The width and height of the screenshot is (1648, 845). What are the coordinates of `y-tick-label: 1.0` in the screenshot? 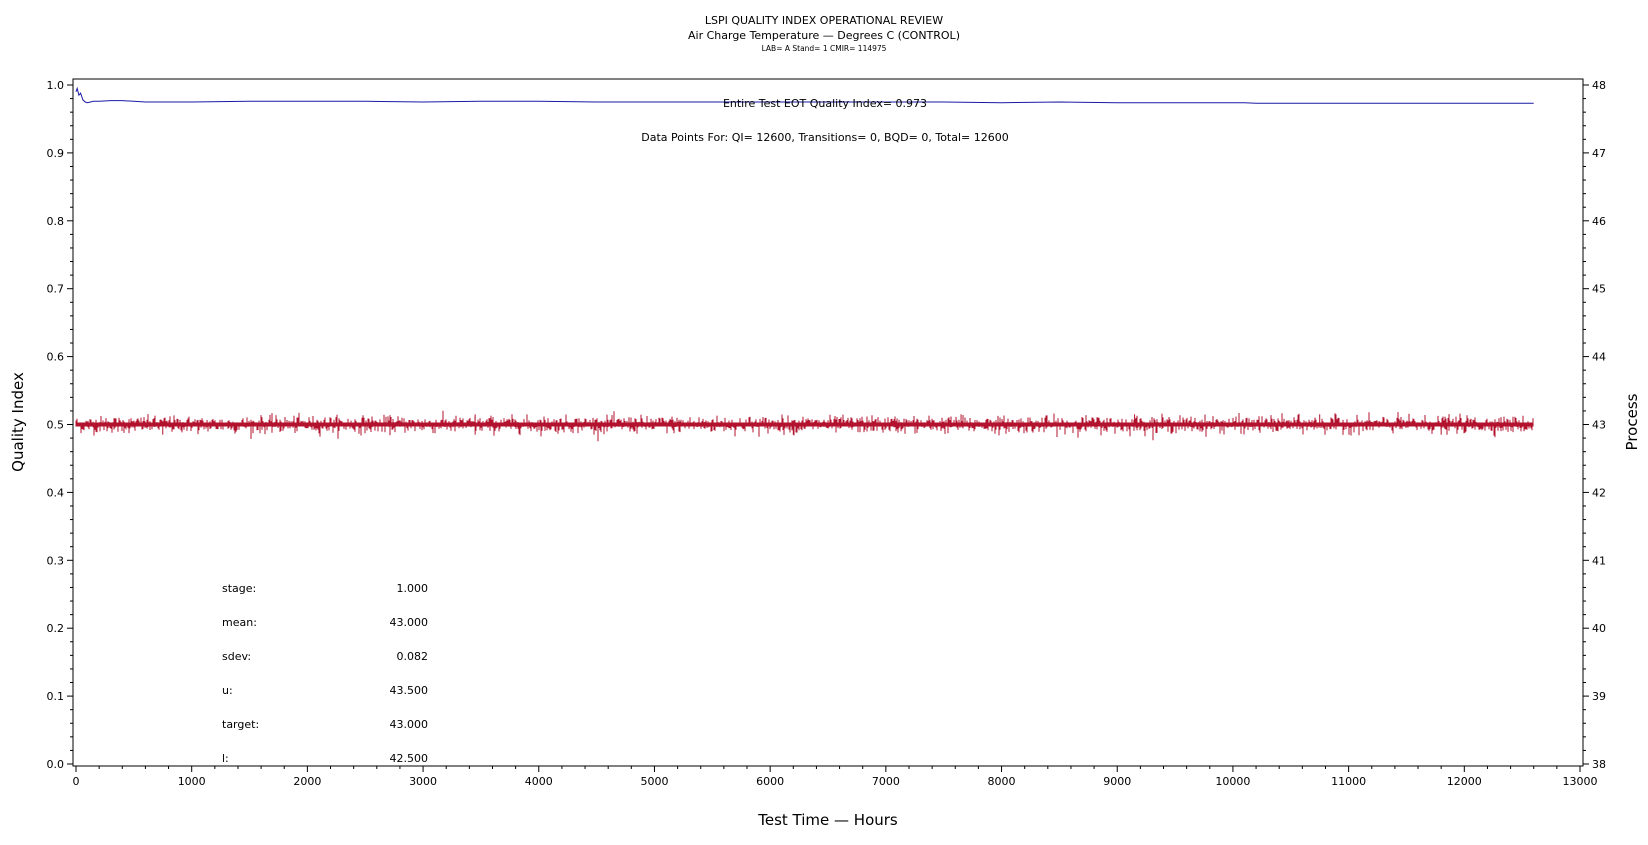 It's located at (56, 85).